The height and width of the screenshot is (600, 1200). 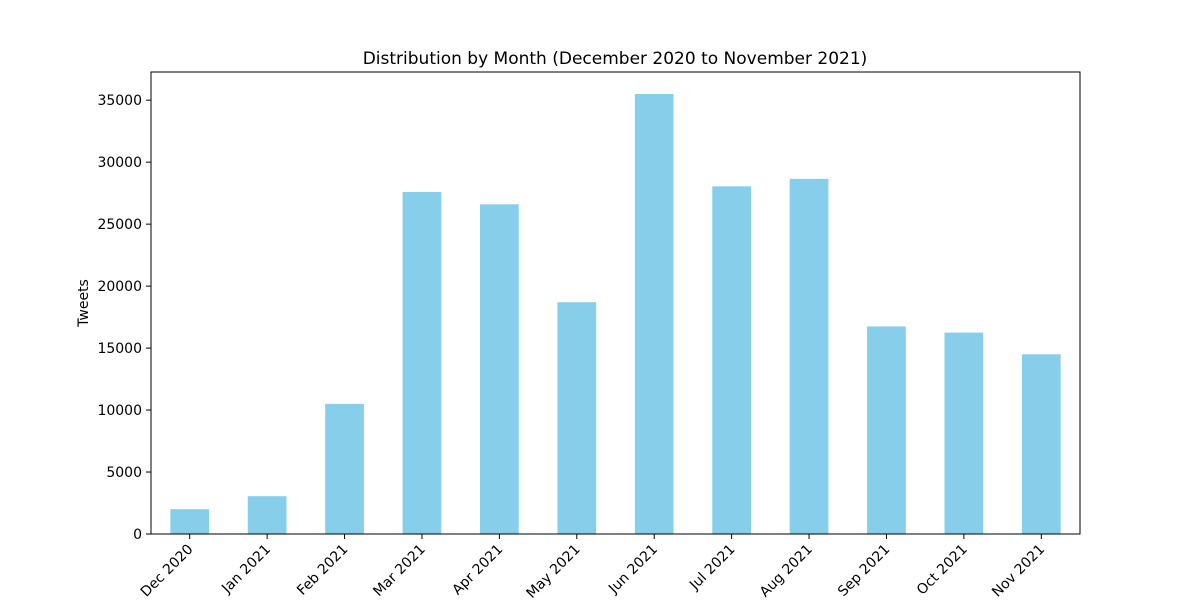 What do you see at coordinates (84, 303) in the screenshot?
I see `y-axis-label: Tweets` at bounding box center [84, 303].